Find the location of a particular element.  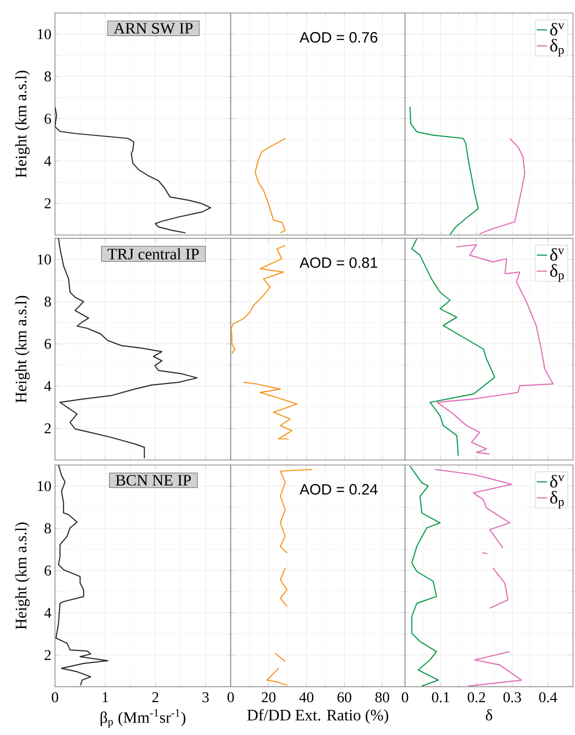

annotation: AOD = 0.24 is located at coordinates (339, 489).